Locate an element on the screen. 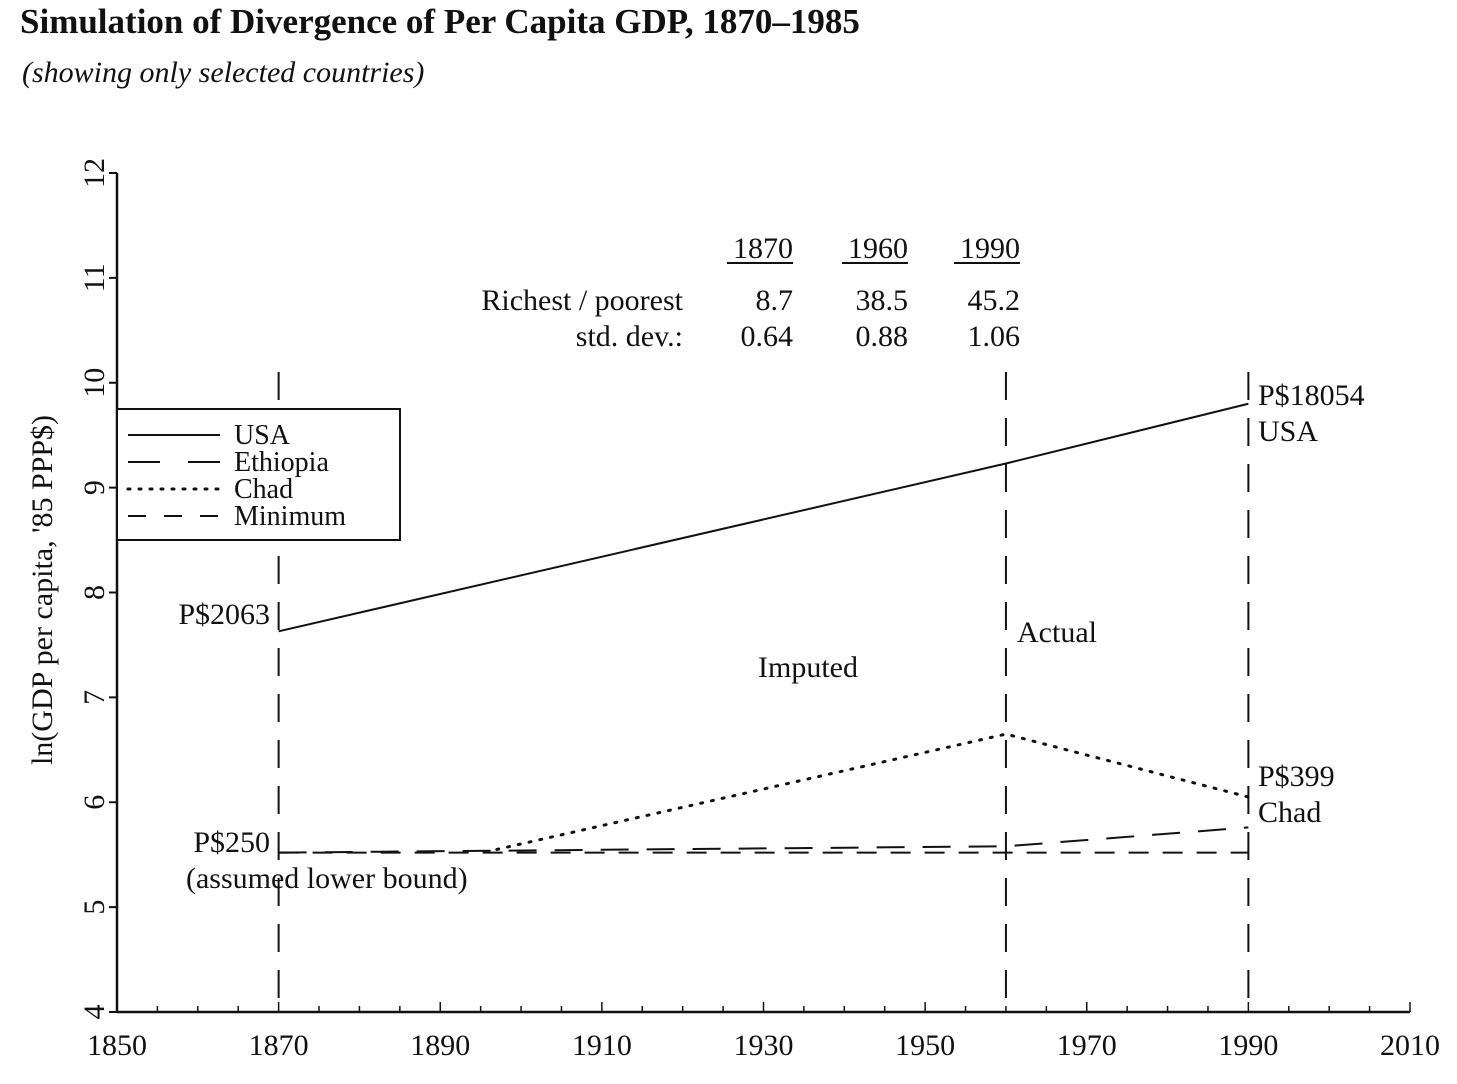  table-cell: 8.7 is located at coordinates (775, 300).